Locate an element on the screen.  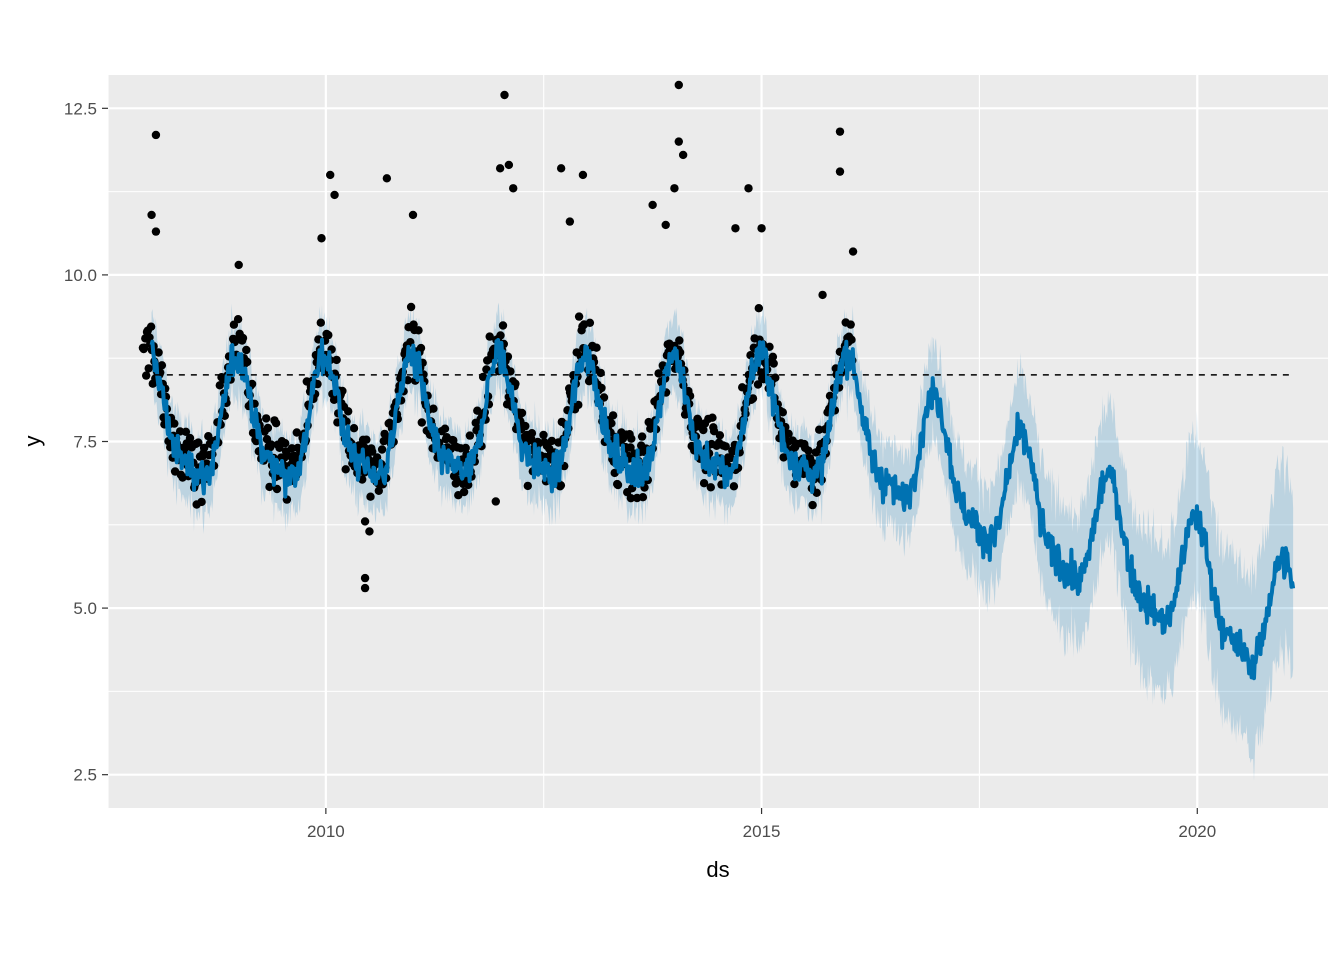
y-tick-label: 7.5 is located at coordinates (85, 442).